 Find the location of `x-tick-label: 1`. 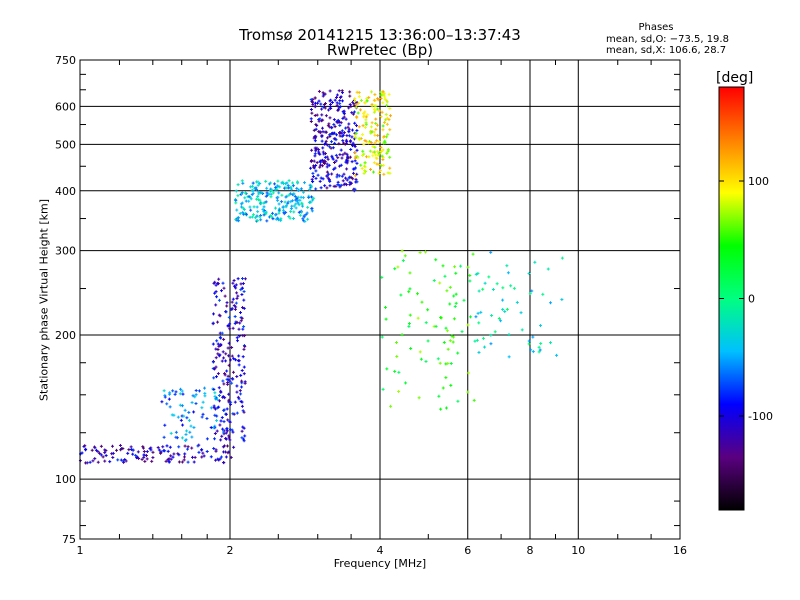

x-tick-label: 1 is located at coordinates (80, 550).